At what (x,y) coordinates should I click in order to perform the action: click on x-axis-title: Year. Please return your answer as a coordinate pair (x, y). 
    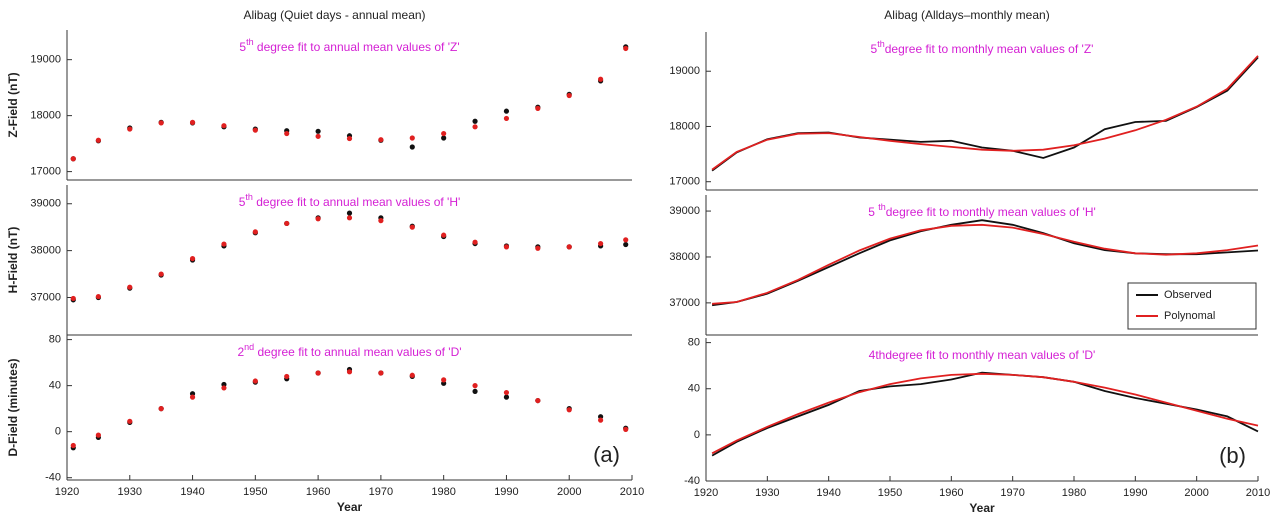
    Looking at the image, I should click on (350, 507).